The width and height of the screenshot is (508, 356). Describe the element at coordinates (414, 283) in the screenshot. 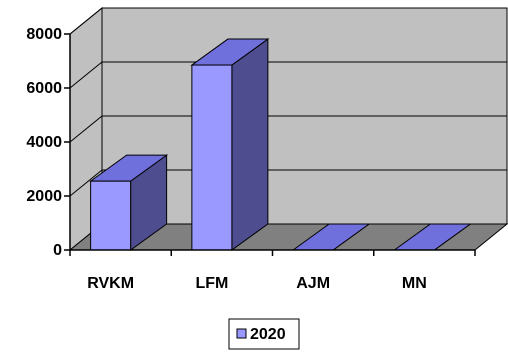

I see `x-tick-label-mn: MN` at that location.